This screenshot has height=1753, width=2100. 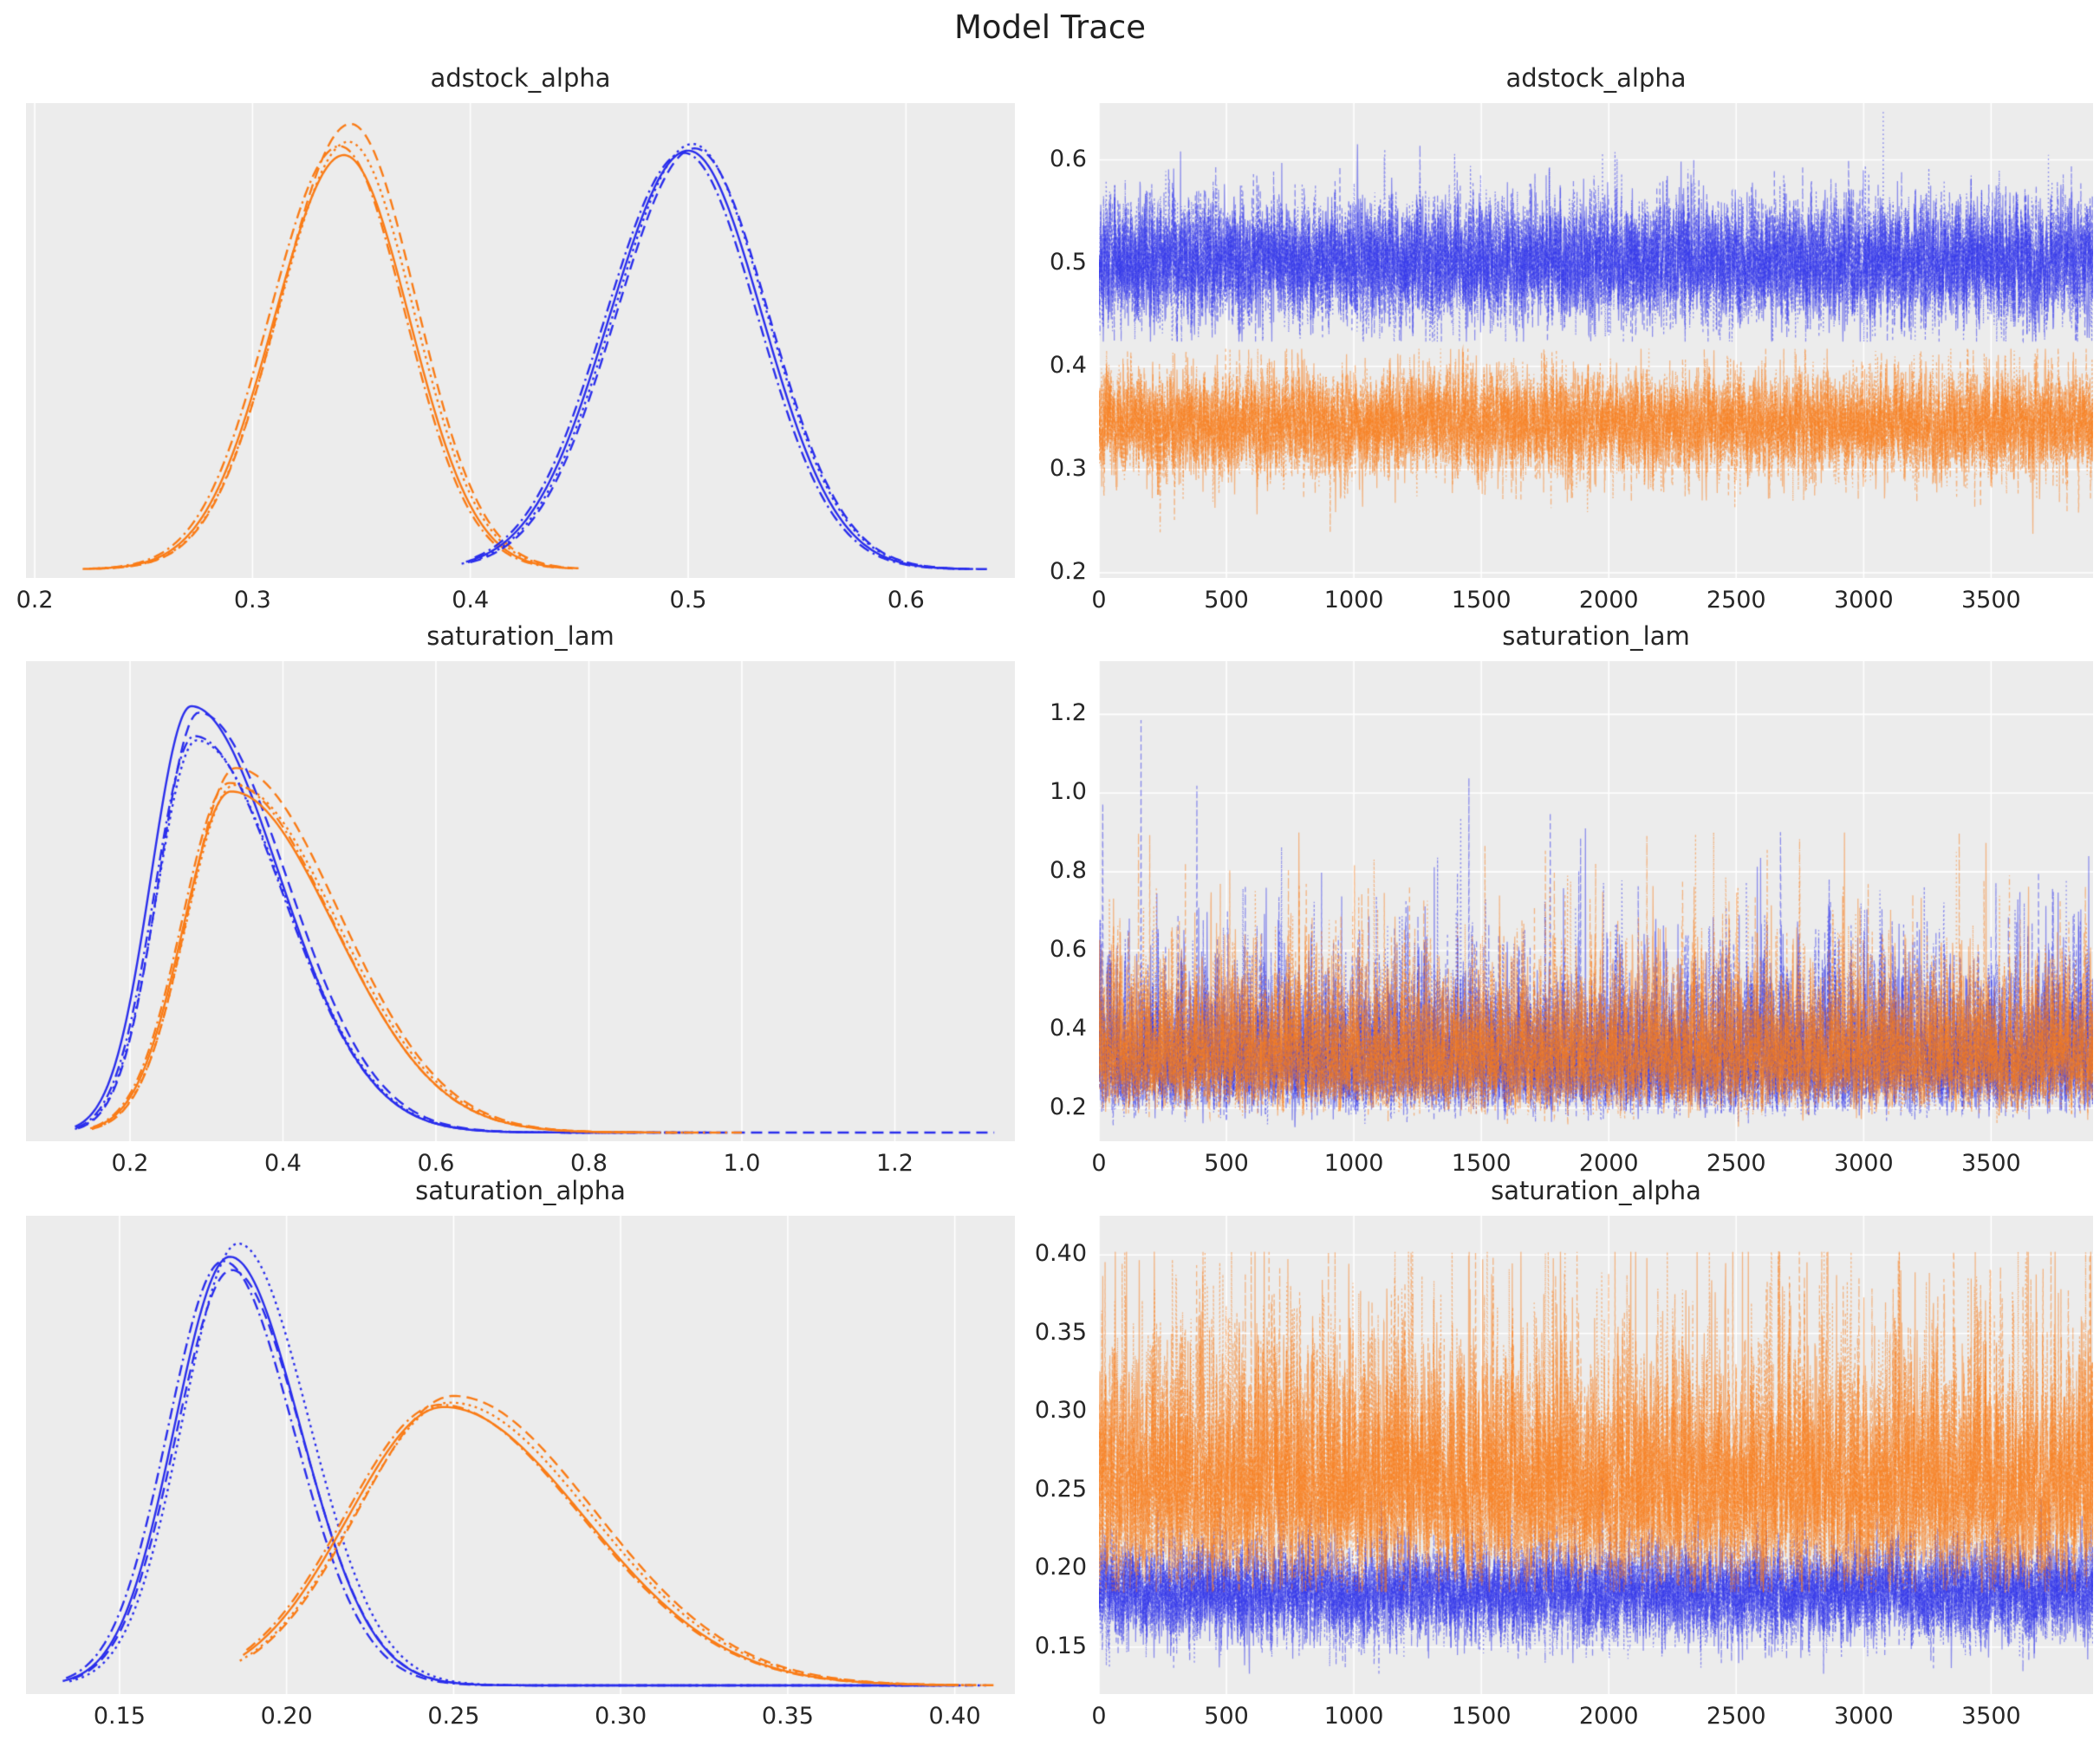 I want to click on saturation-lam-kde-canvas, so click(x=520, y=901).